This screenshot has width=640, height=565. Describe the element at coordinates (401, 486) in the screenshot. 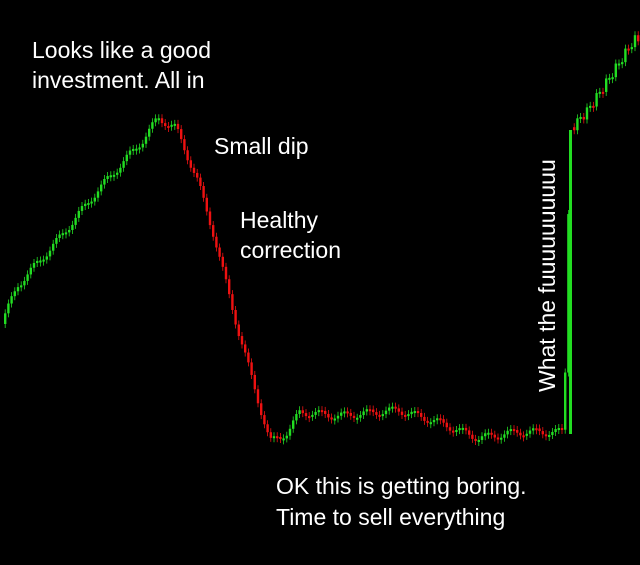

I see `annotation: OK this is getting boring.` at that location.